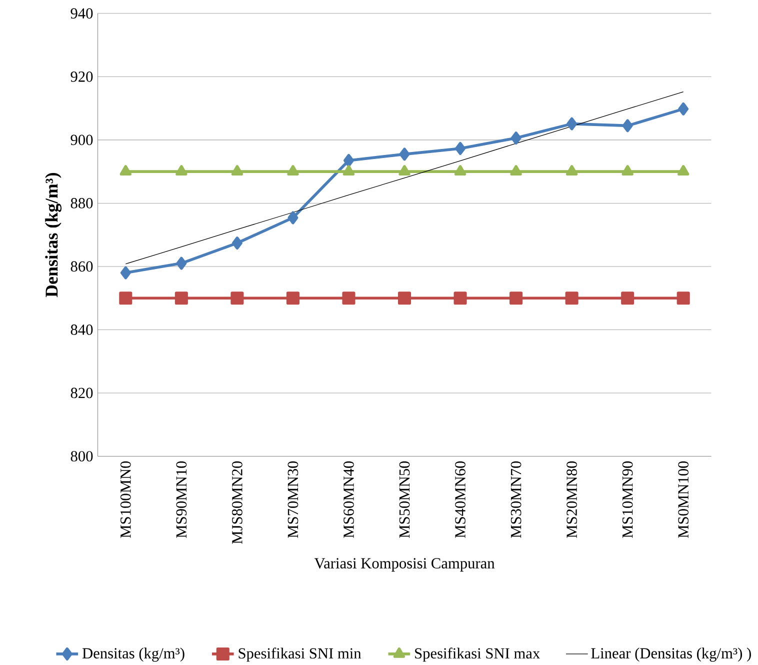 The width and height of the screenshot is (758, 665). I want to click on x-tick-label: MS70MN30, so click(293, 499).